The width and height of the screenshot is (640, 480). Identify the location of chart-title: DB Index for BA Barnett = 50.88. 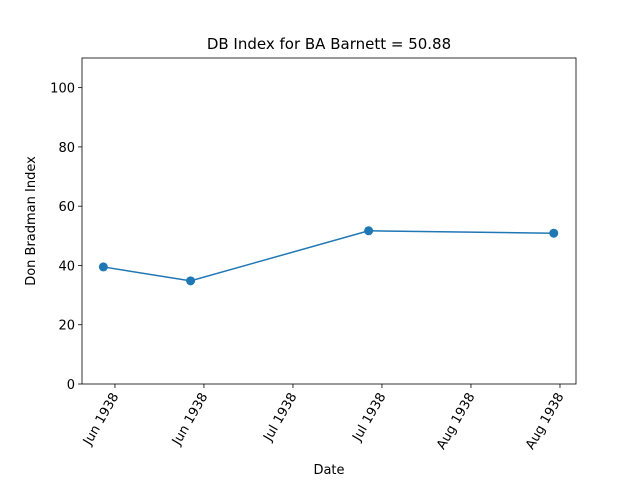
(329, 44).